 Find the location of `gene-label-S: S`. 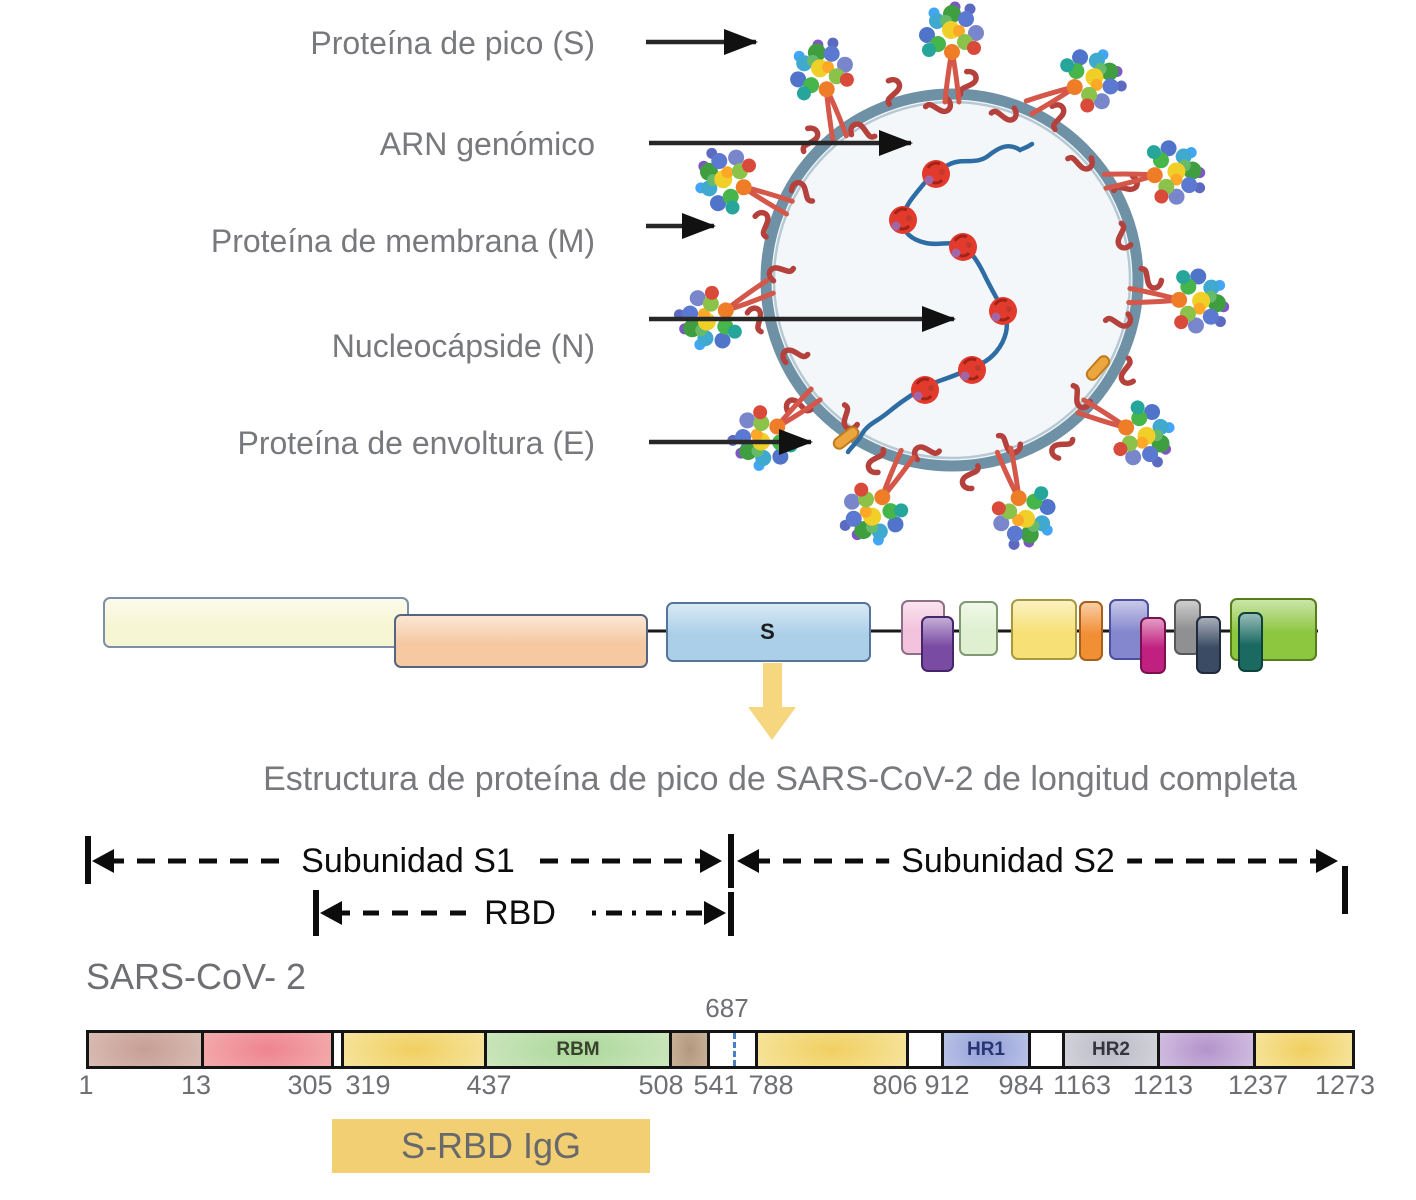

gene-label-S: S is located at coordinates (768, 631).